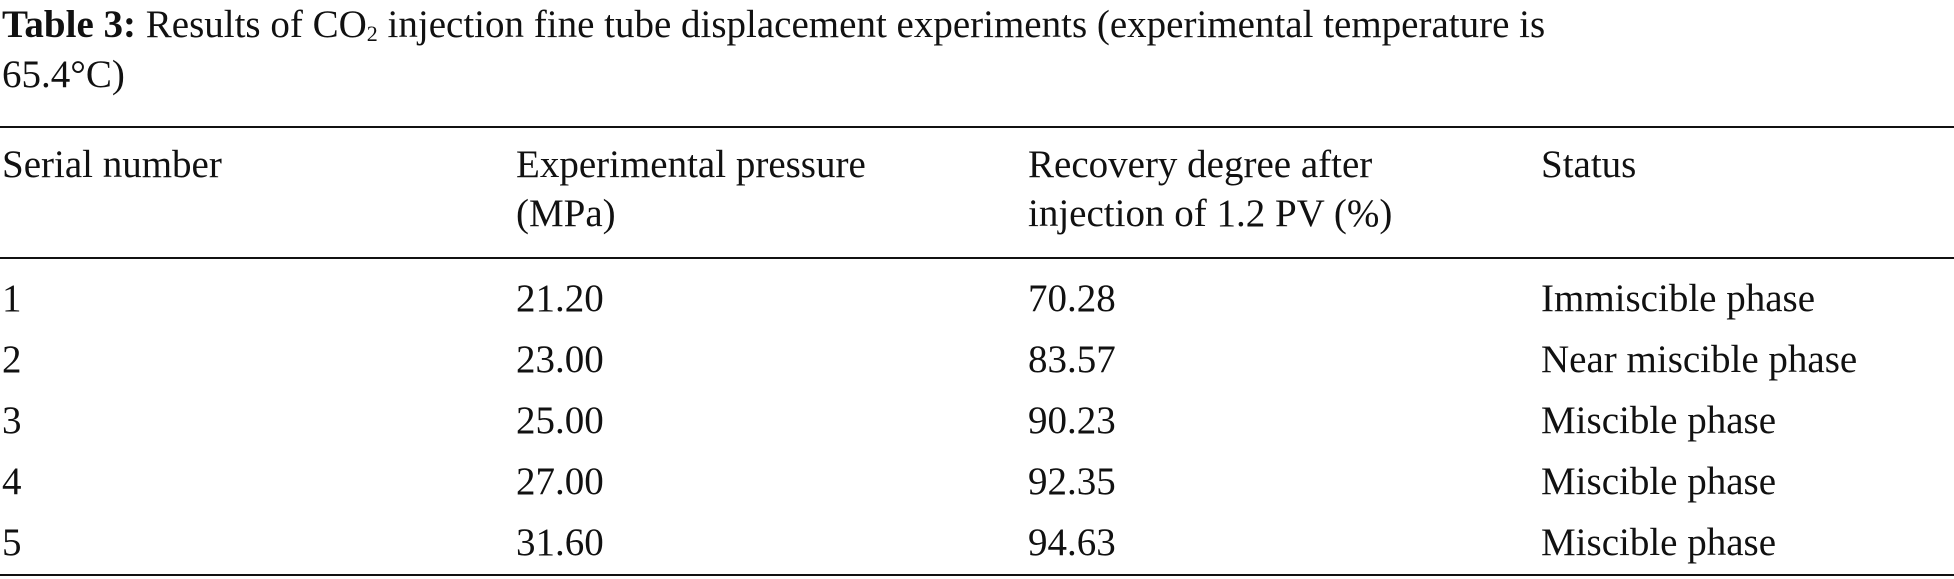  What do you see at coordinates (1659, 481) in the screenshot?
I see `table-cell-row4-status: Miscible phase` at bounding box center [1659, 481].